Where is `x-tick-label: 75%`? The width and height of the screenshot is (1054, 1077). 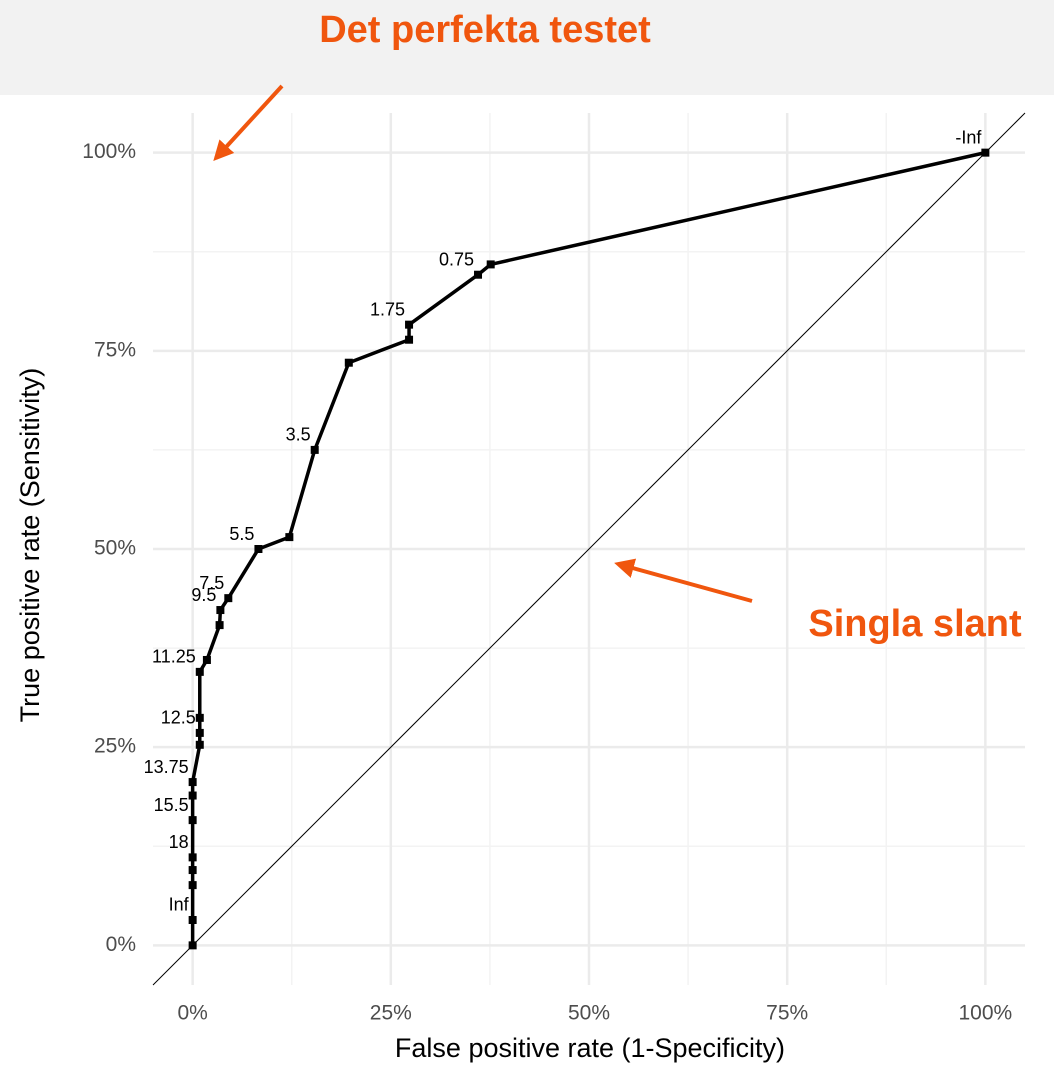 x-tick-label: 75% is located at coordinates (787, 1013).